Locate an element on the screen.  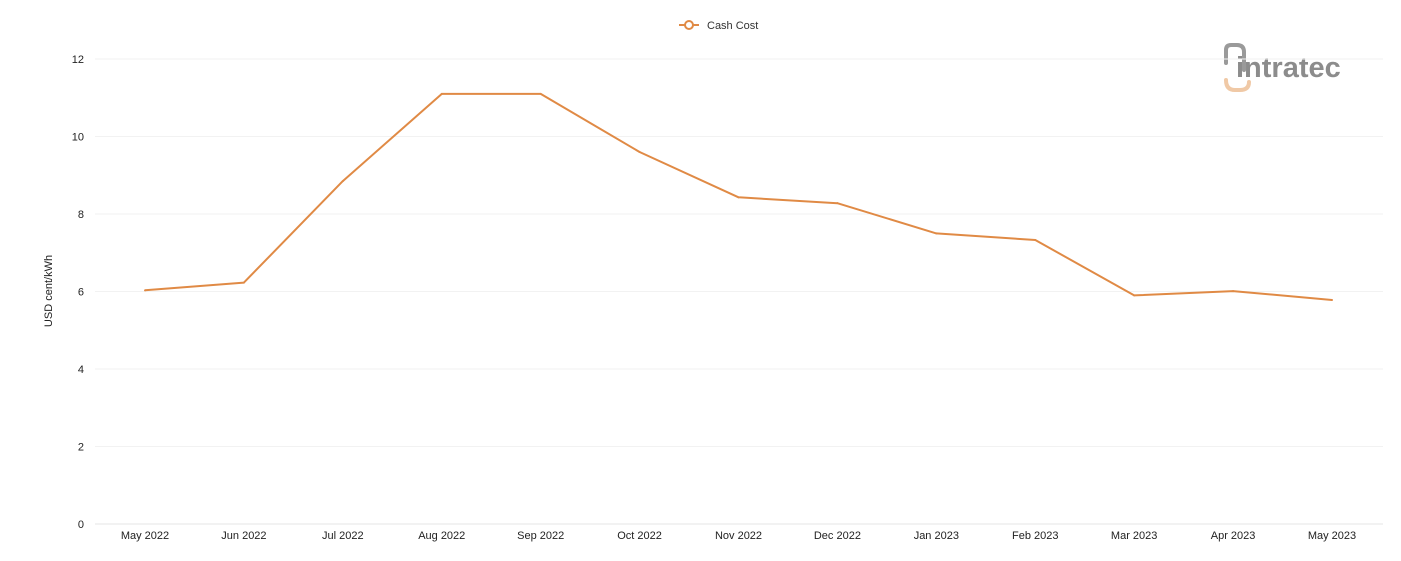
legend-marker-icon is located at coordinates (689, 25).